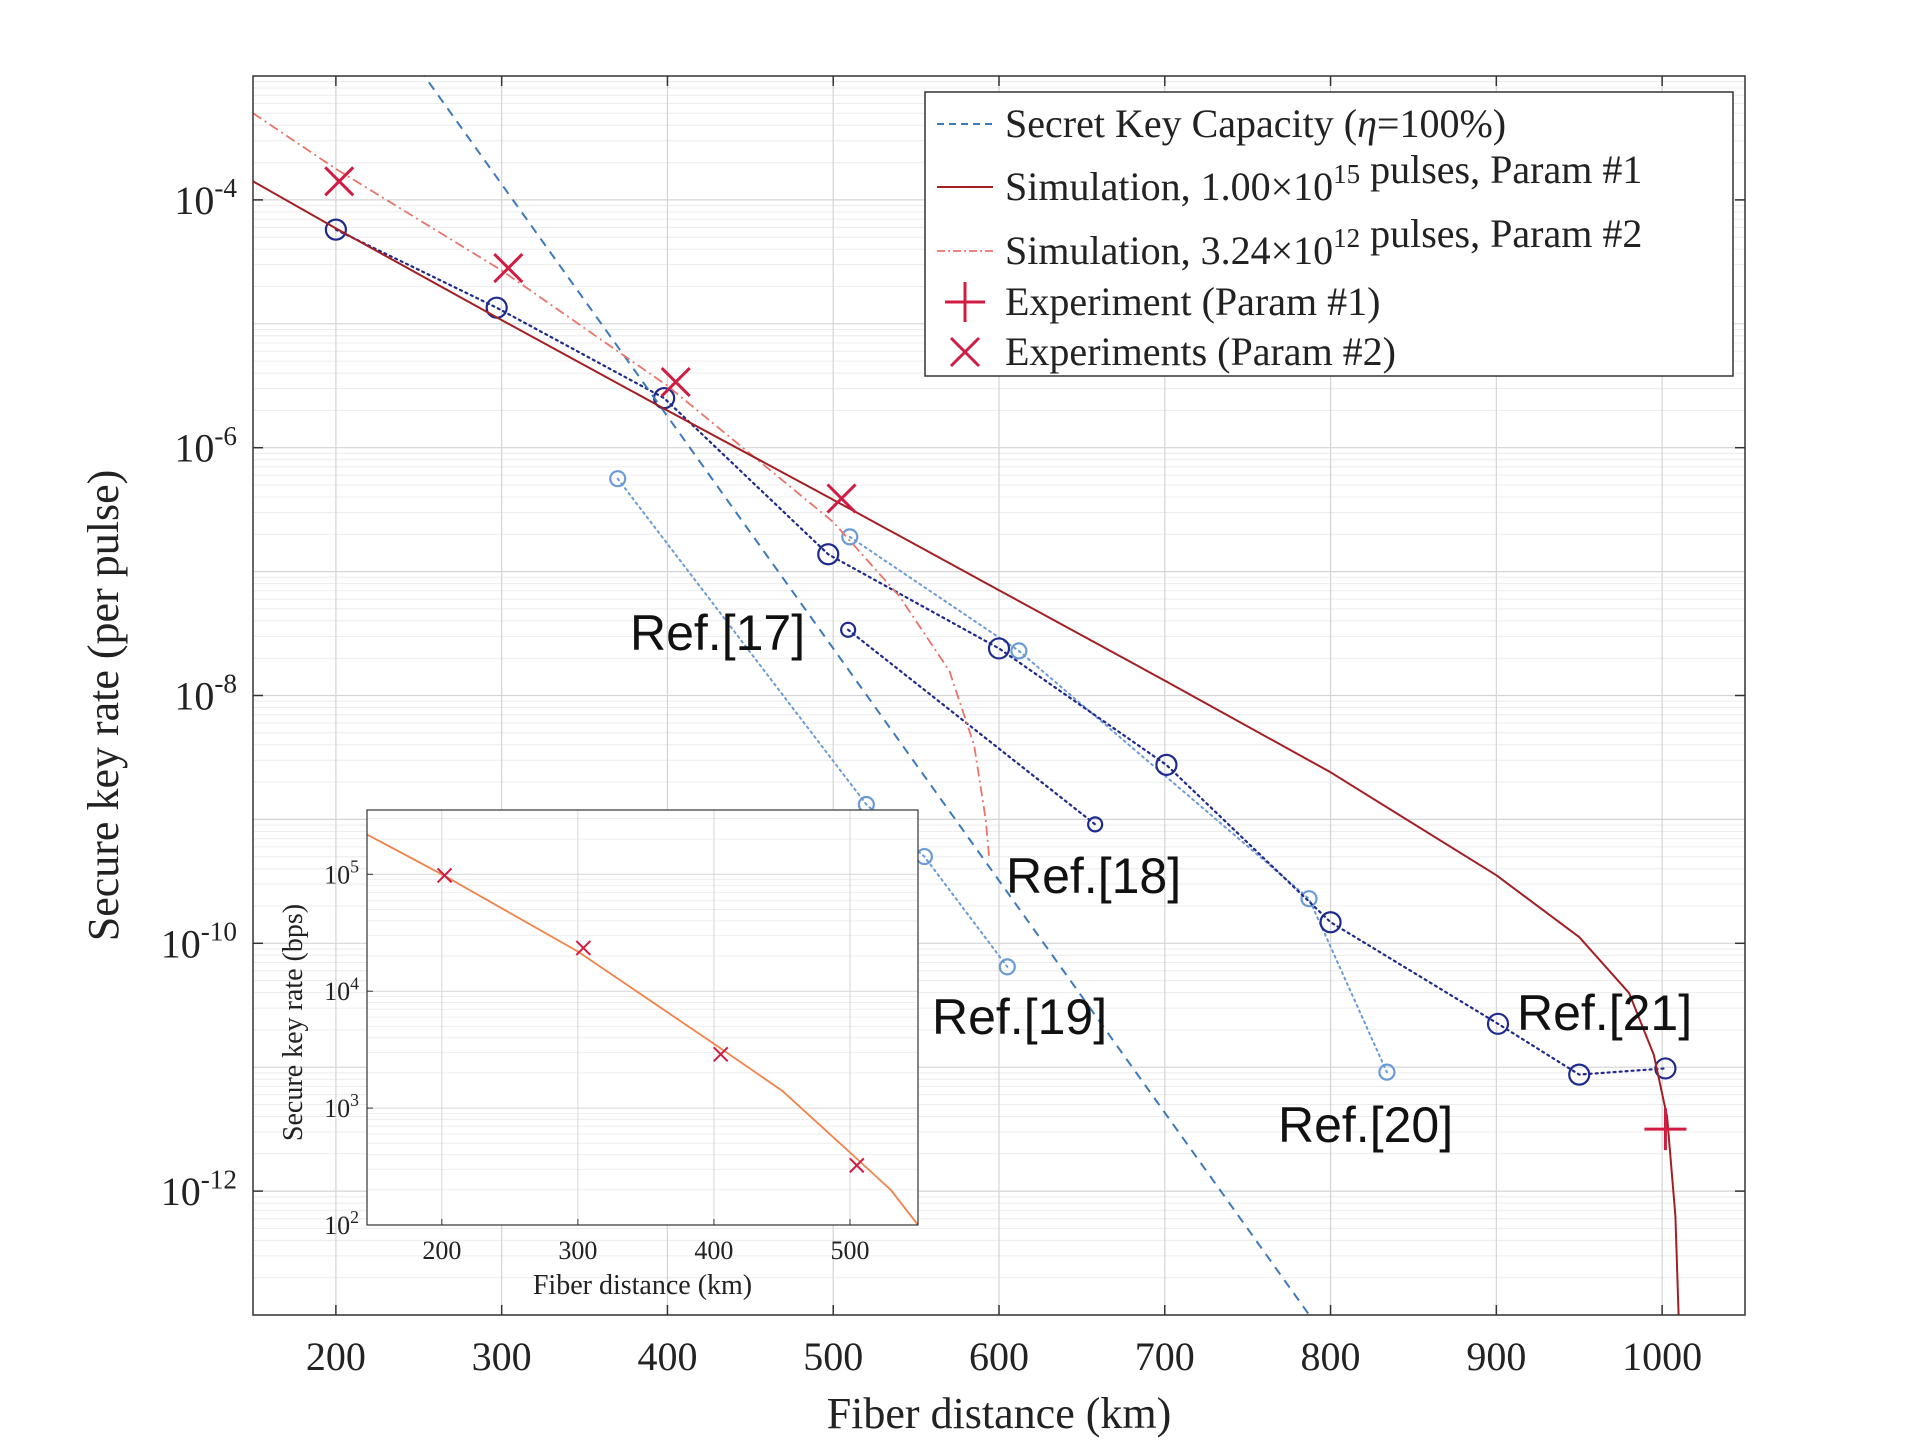  Describe the element at coordinates (999, 1356) in the screenshot. I see `x-tick-label: 600` at that location.